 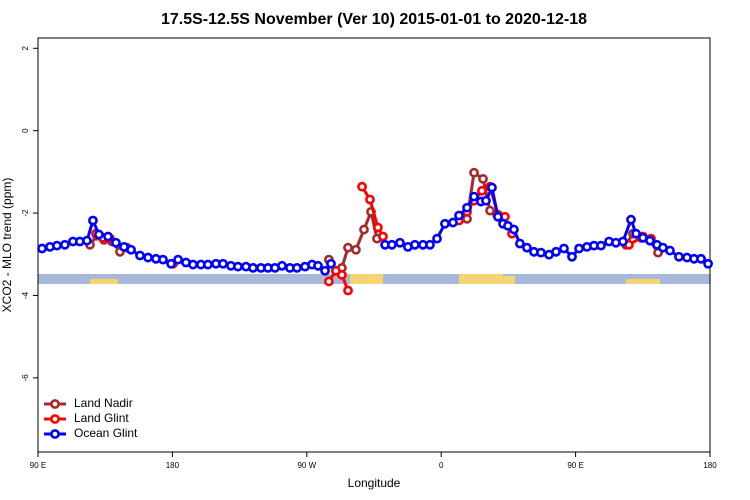 I want to click on y-tick-label: 2, so click(x=25, y=48).